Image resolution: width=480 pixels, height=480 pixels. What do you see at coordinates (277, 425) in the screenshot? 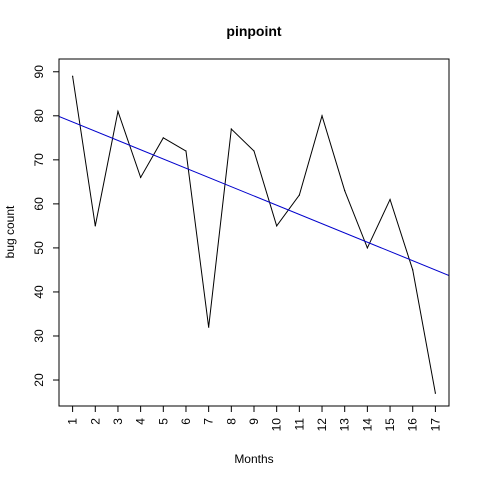
I see `x-tick-label: 10` at bounding box center [277, 425].